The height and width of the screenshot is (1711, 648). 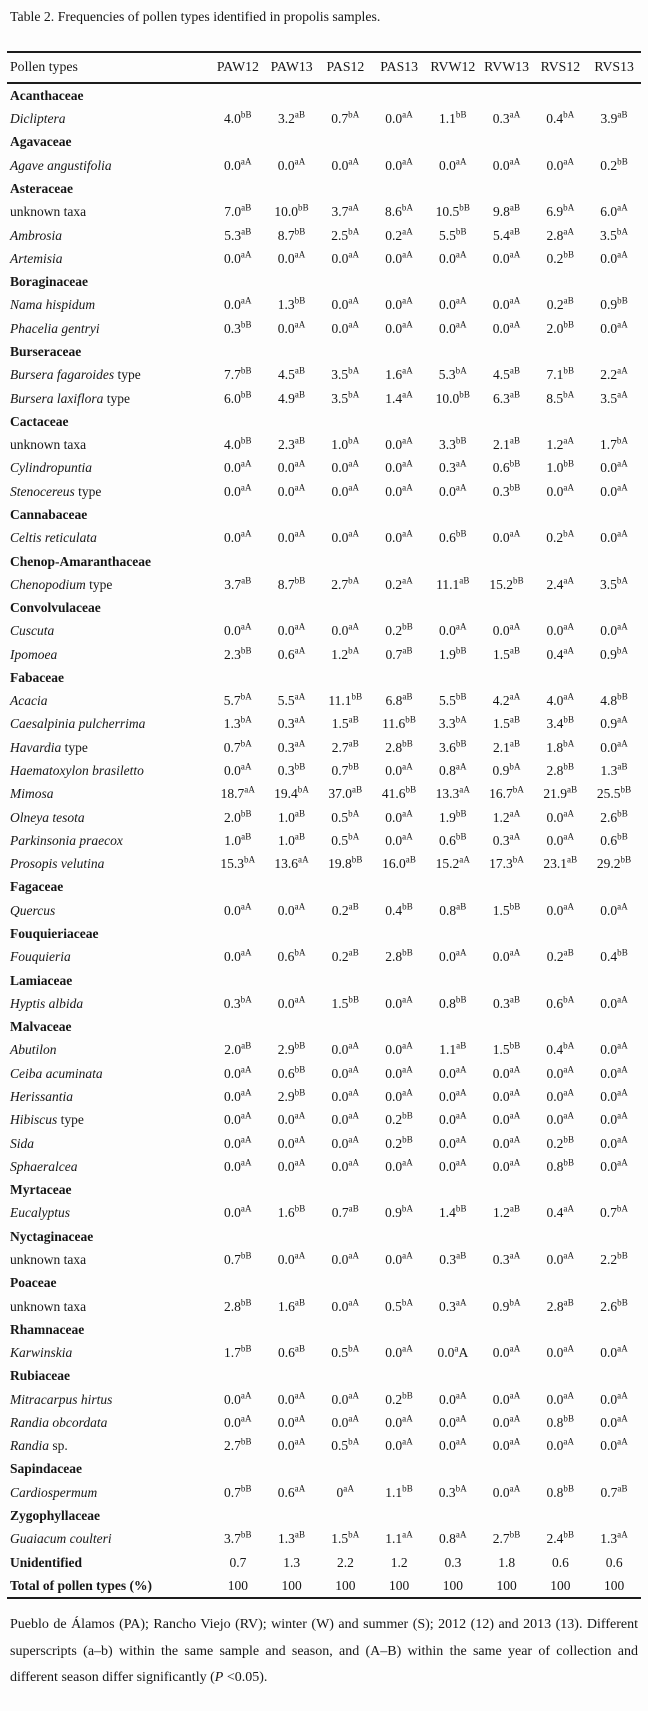 I want to click on value-cell: 2.7bB, so click(x=237, y=1445).